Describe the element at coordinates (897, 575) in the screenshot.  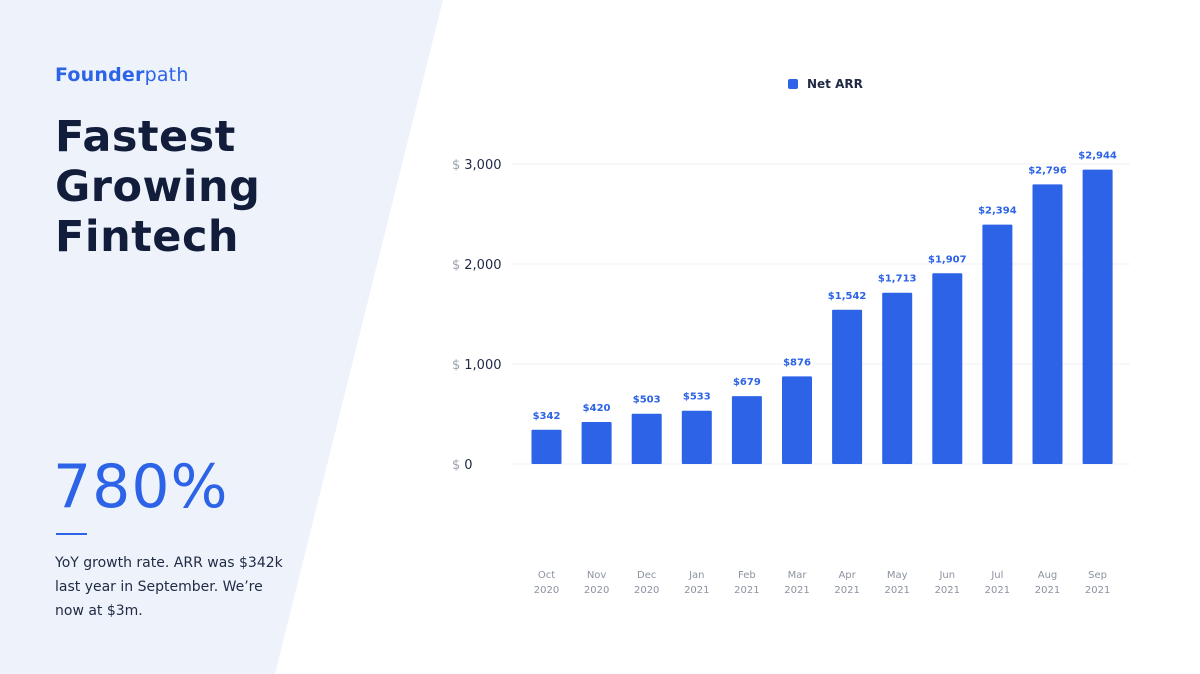
I see `x-tick-month: May` at that location.